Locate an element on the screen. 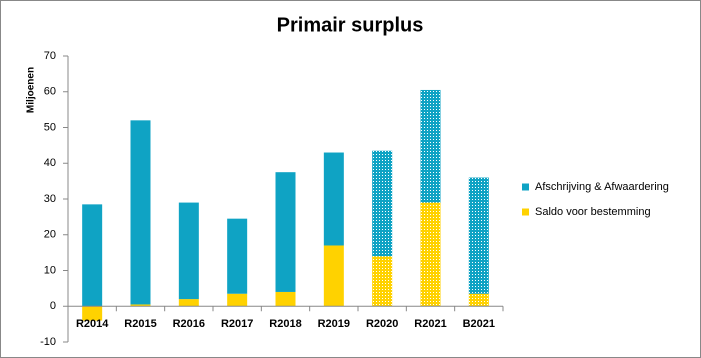 The width and height of the screenshot is (701, 358). legend-label: Afschrijving & Afwaardering is located at coordinates (602, 187).